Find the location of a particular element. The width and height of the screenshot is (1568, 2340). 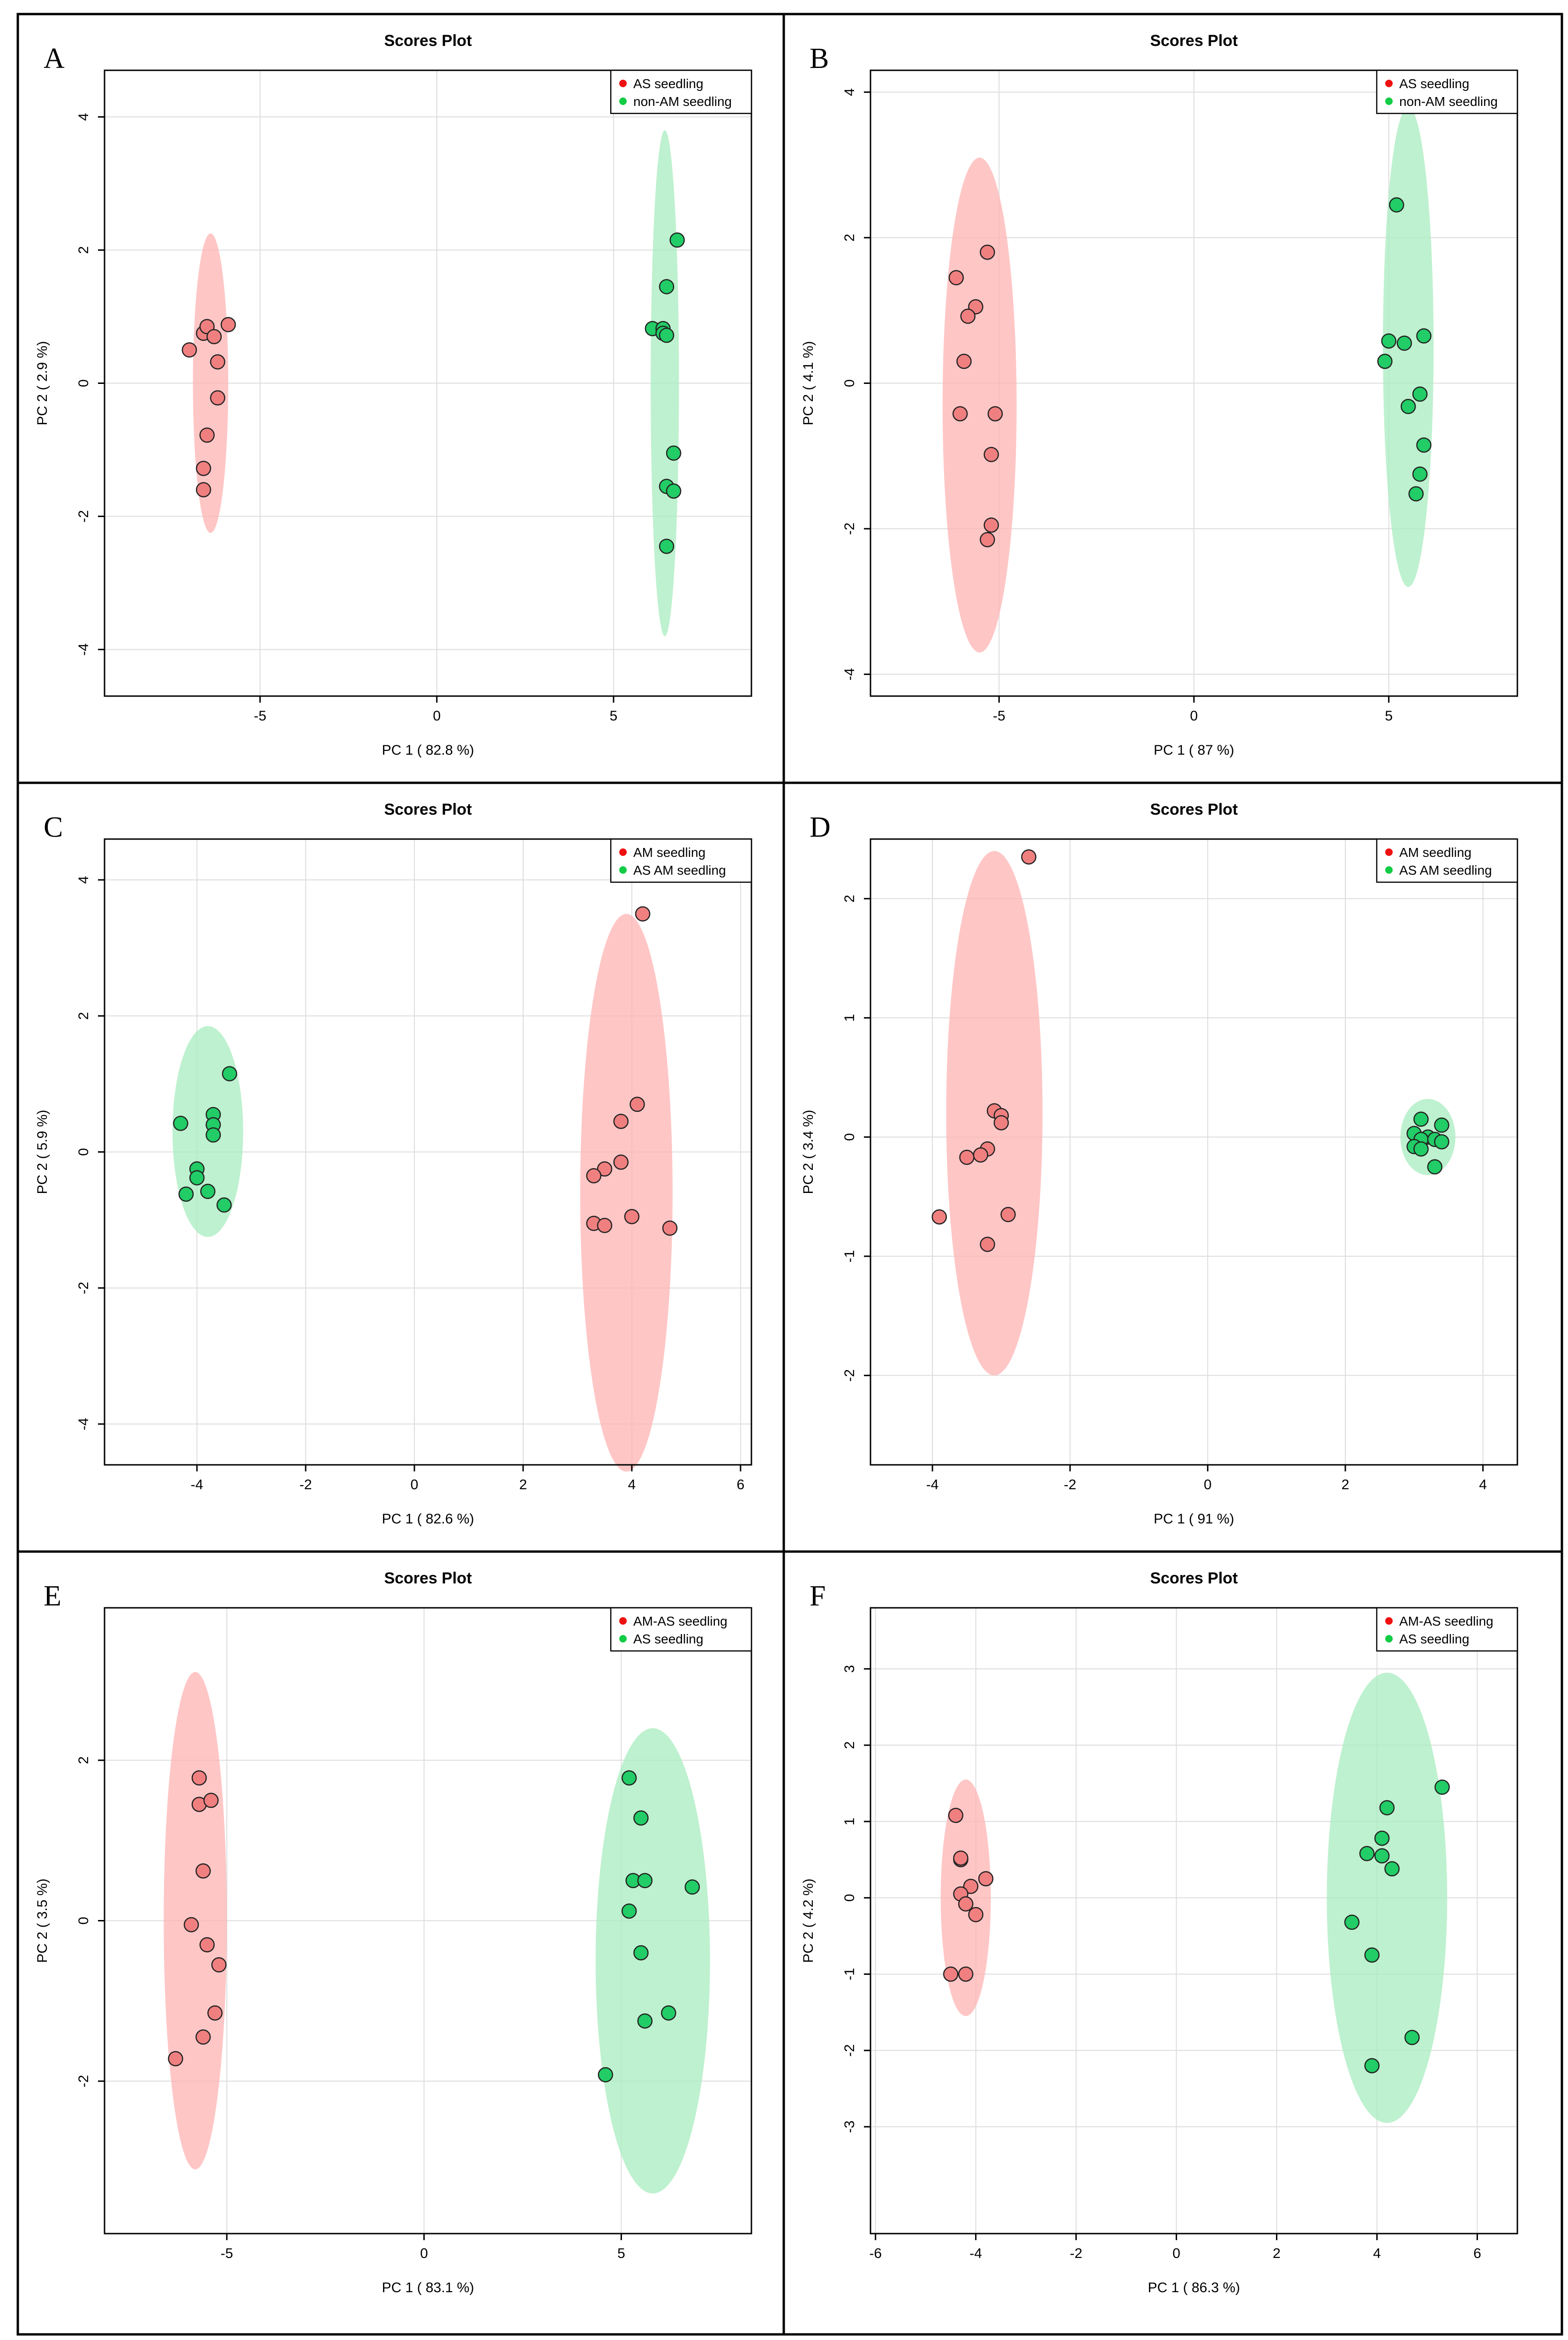

y-axis-label: PC 2 ( 3.5 %) is located at coordinates (42, 1920).